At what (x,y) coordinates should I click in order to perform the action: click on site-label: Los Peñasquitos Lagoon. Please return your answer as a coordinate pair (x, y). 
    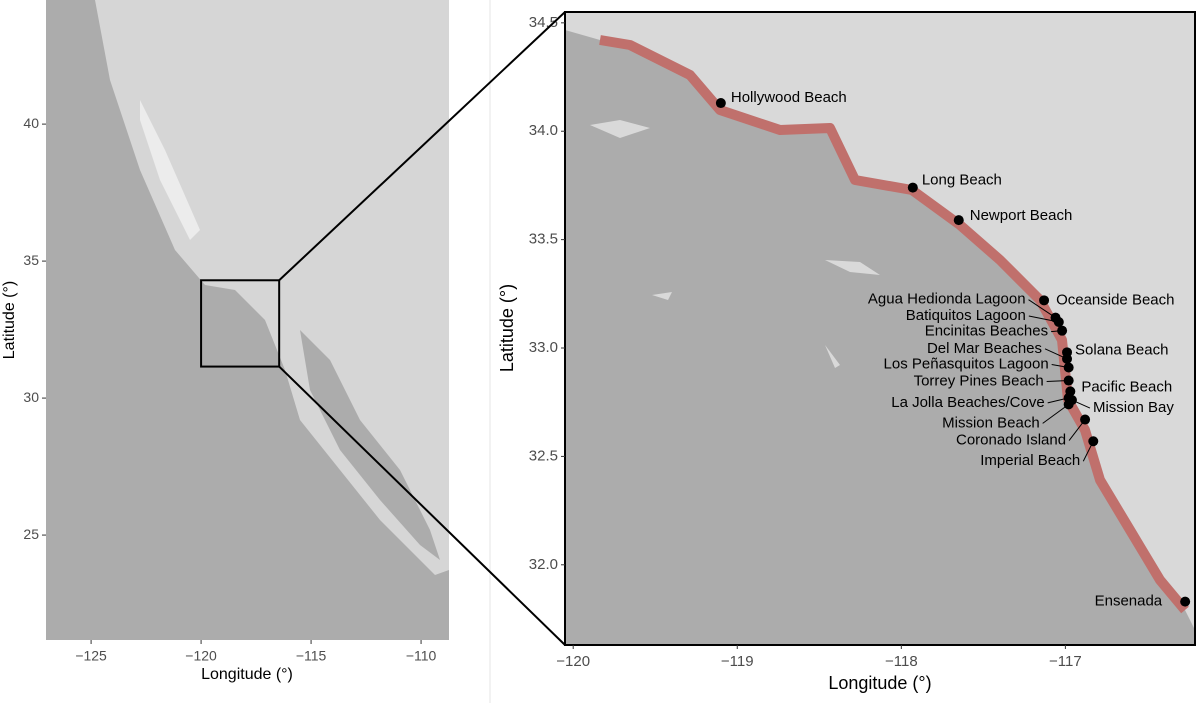
    Looking at the image, I should click on (966, 363).